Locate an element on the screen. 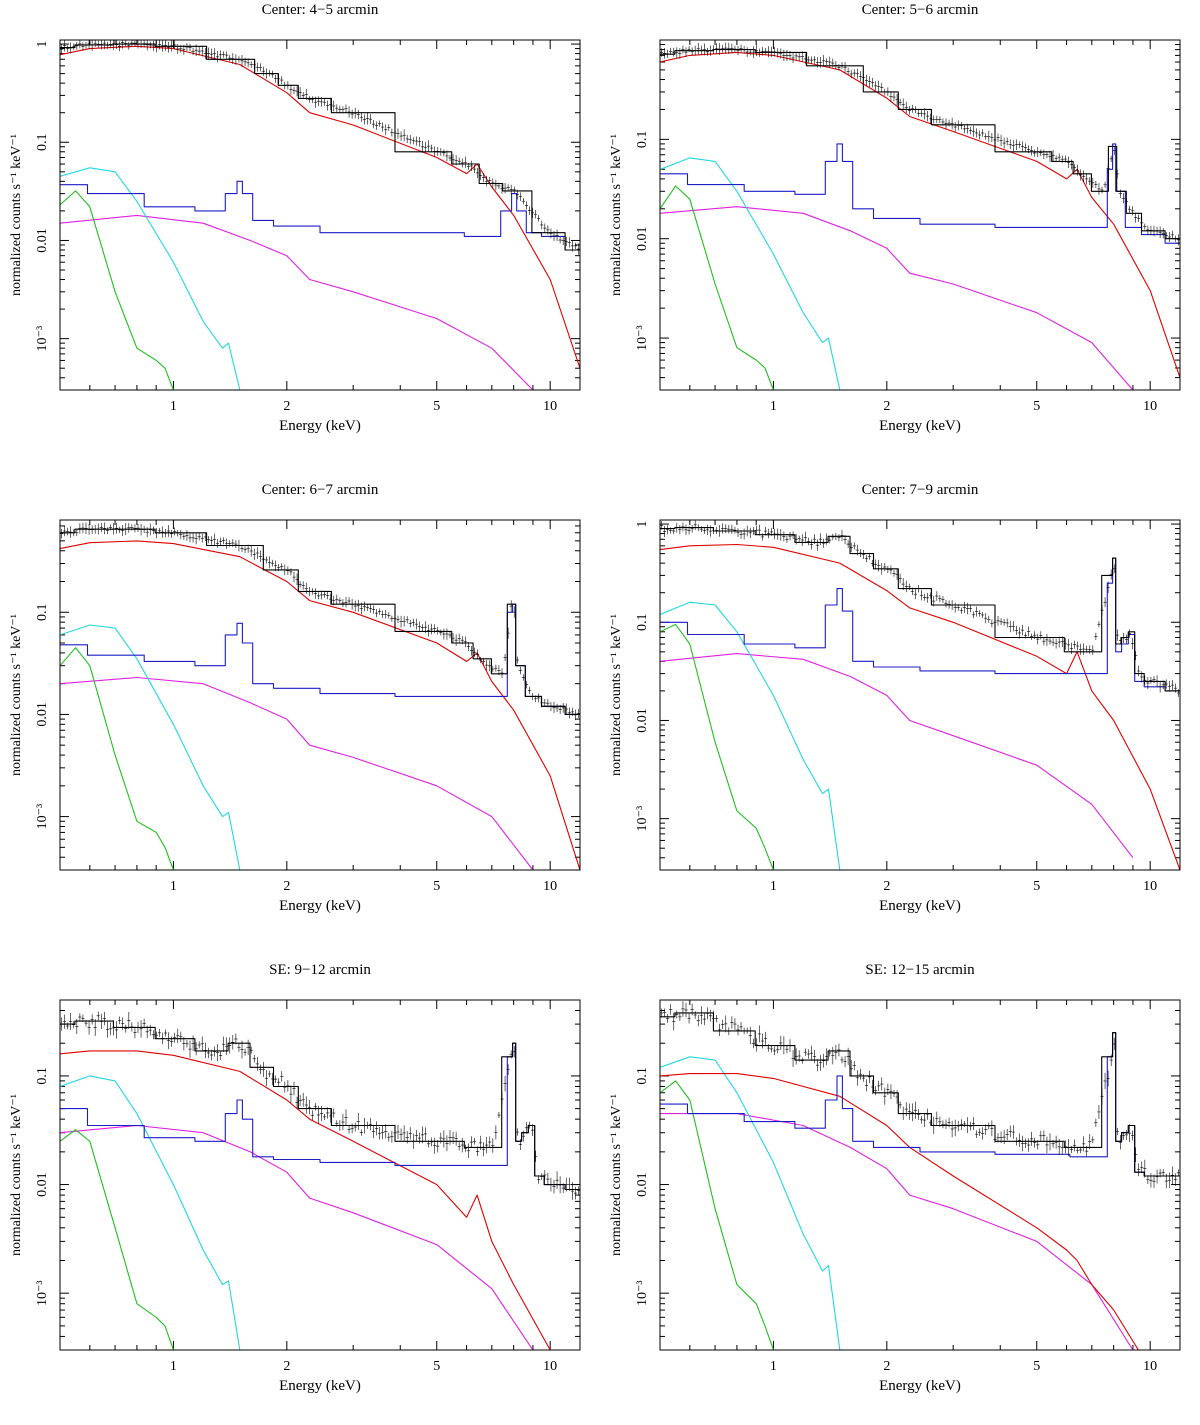 The width and height of the screenshot is (1200, 1425). chart-title: Center: 6−7 arcmin is located at coordinates (320, 490).